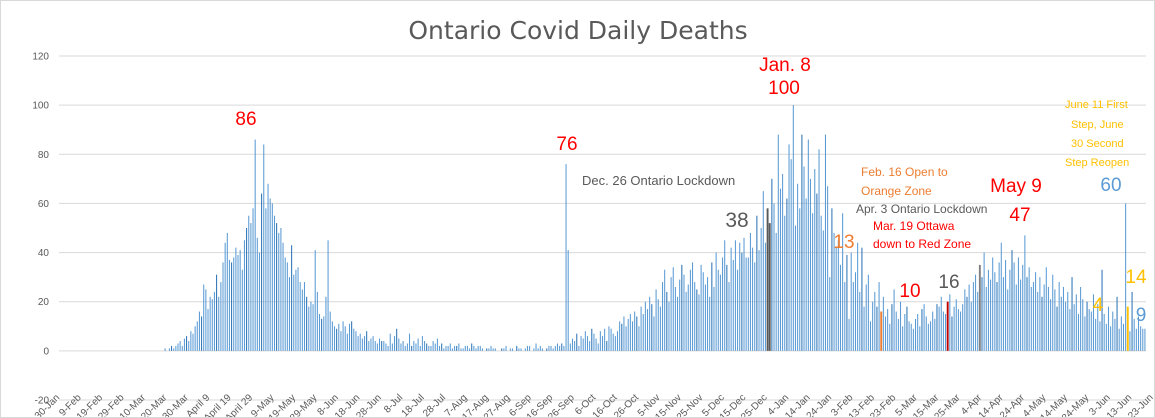  Describe the element at coordinates (1096, 105) in the screenshot. I see `annotation-june-line1: June 11 First` at that location.